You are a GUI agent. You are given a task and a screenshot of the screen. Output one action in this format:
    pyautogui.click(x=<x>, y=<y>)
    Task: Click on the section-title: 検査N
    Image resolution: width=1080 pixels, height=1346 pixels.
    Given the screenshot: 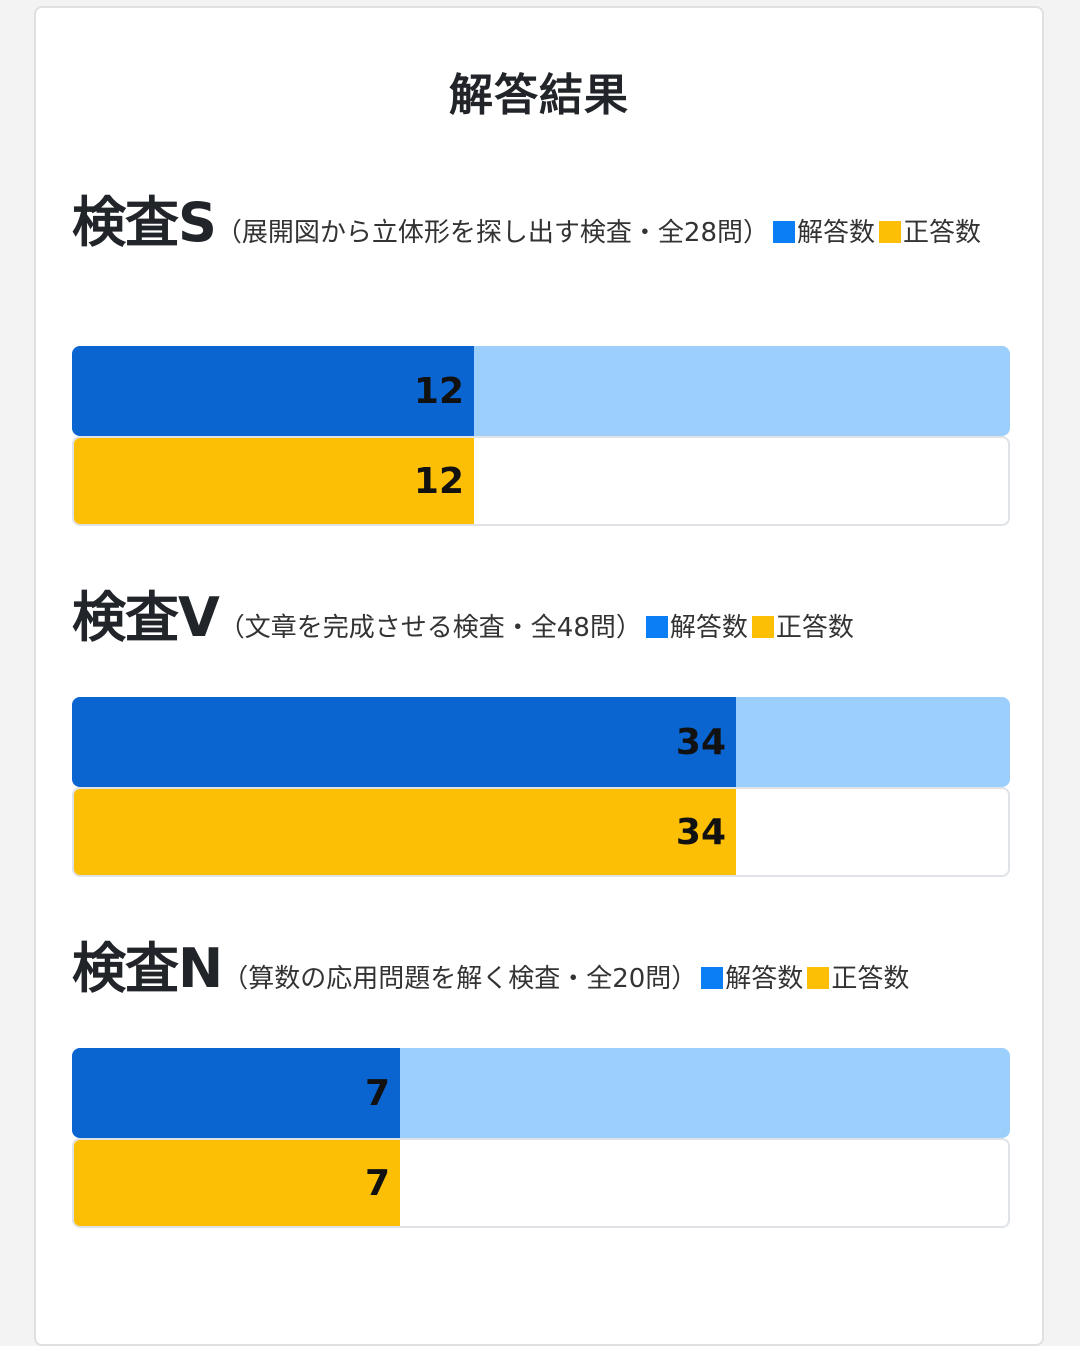 What is the action you would take?
    pyautogui.click(x=147, y=968)
    